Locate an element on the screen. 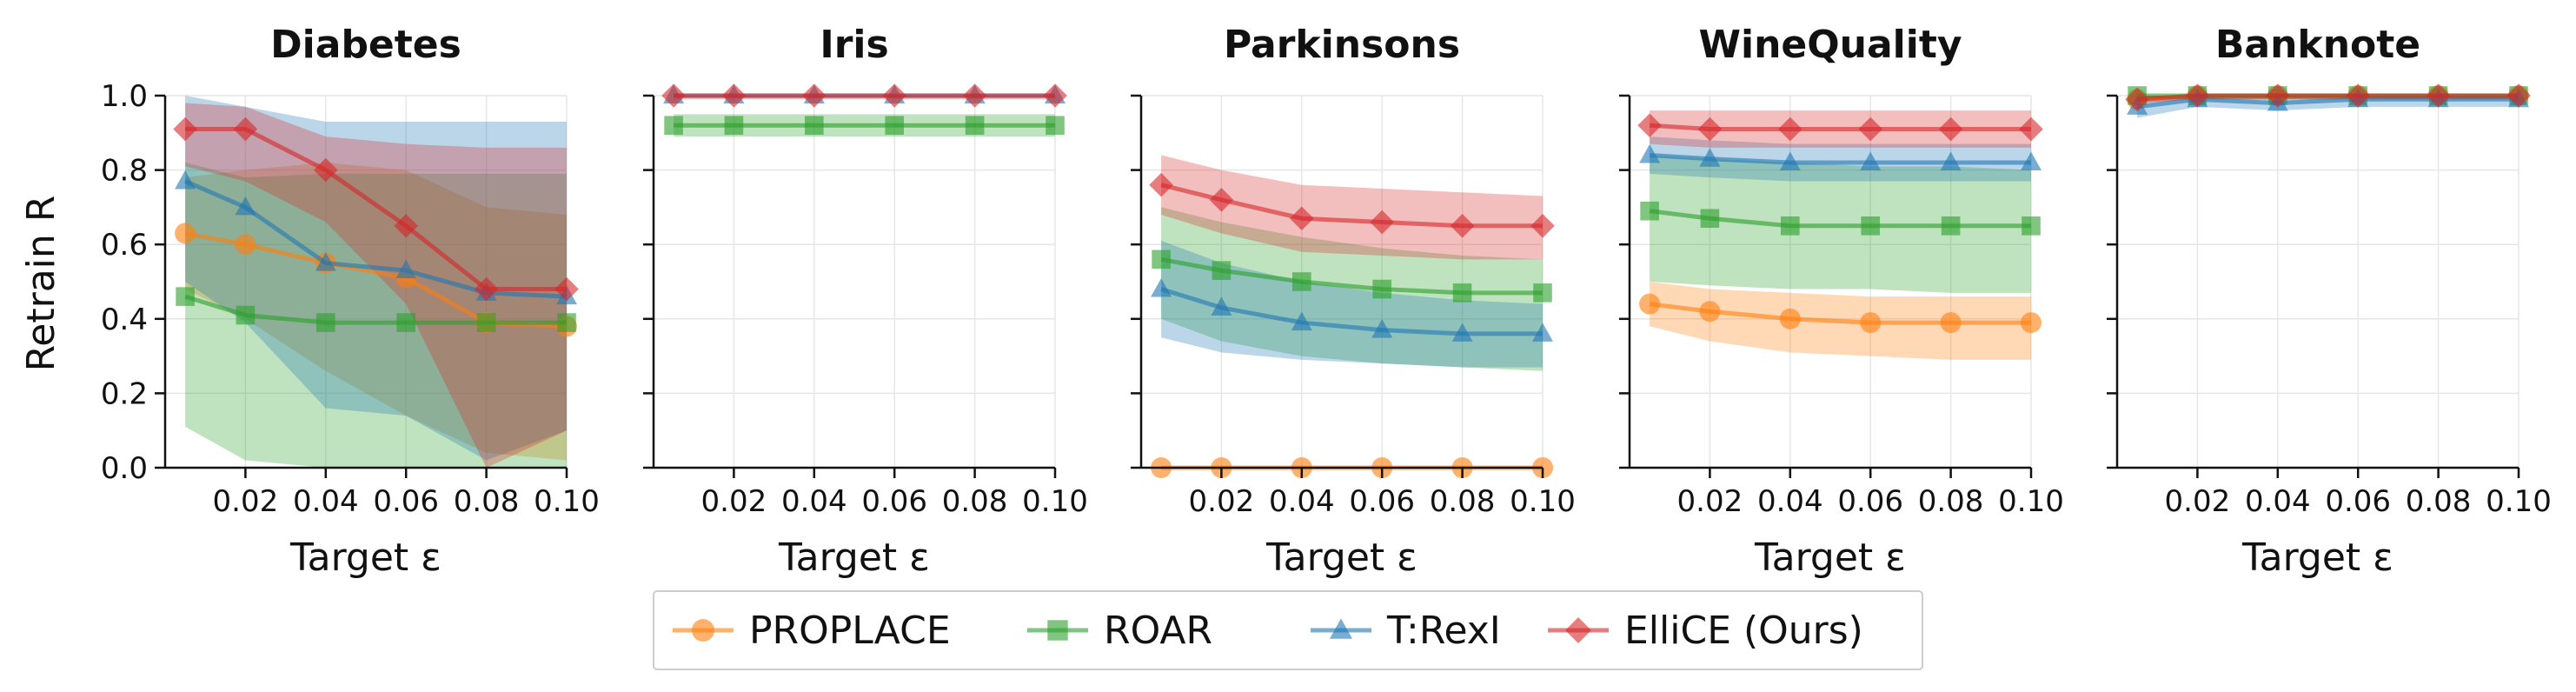 This screenshot has height=692, width=2576. y-tick-label: 0.0 is located at coordinates (125, 468).